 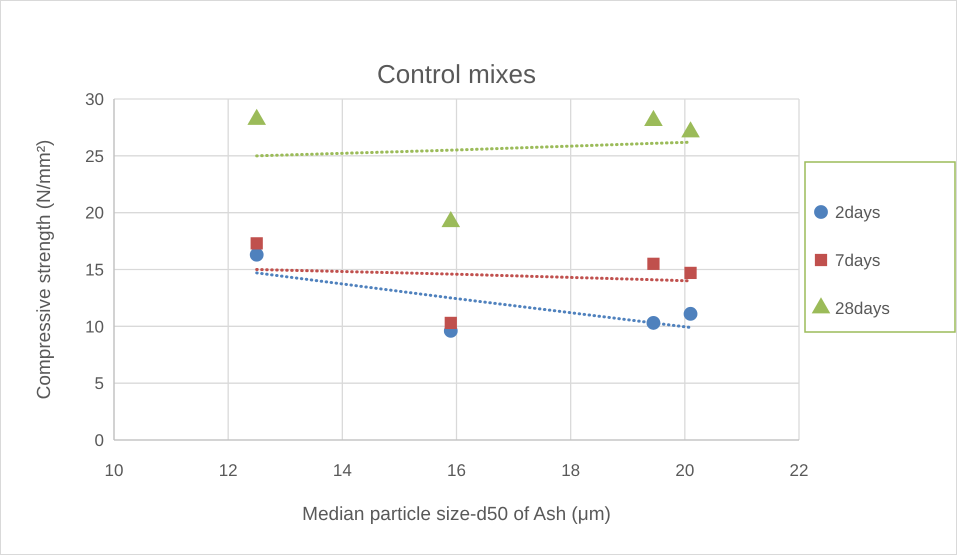 I want to click on x-tick-label: 20, so click(x=684, y=470).